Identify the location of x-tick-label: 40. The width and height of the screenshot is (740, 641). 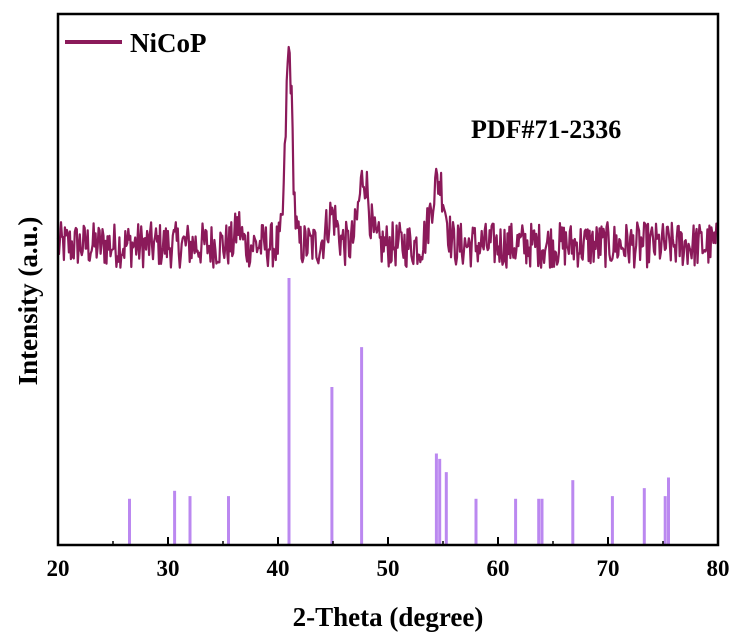
(278, 568).